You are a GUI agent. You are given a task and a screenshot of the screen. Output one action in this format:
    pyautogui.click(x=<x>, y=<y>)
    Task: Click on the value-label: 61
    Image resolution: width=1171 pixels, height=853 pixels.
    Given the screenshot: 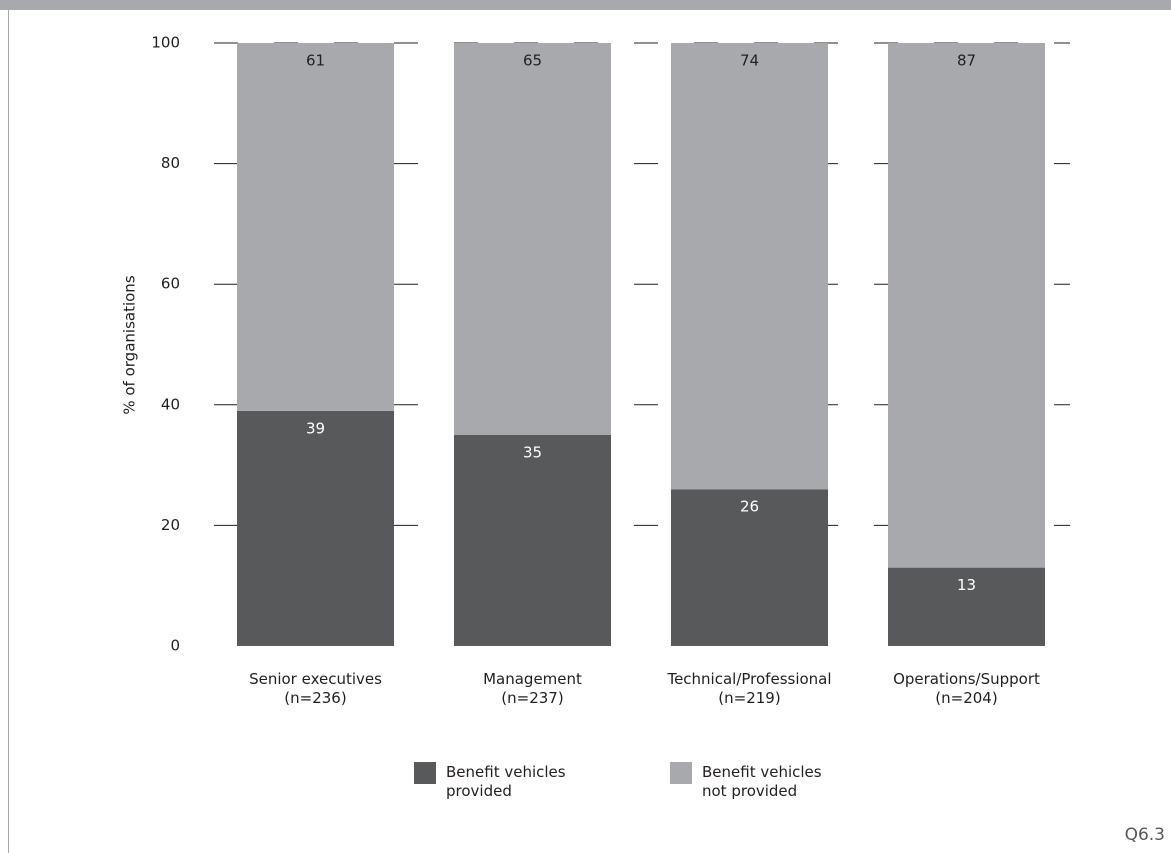 What is the action you would take?
    pyautogui.click(x=315, y=61)
    